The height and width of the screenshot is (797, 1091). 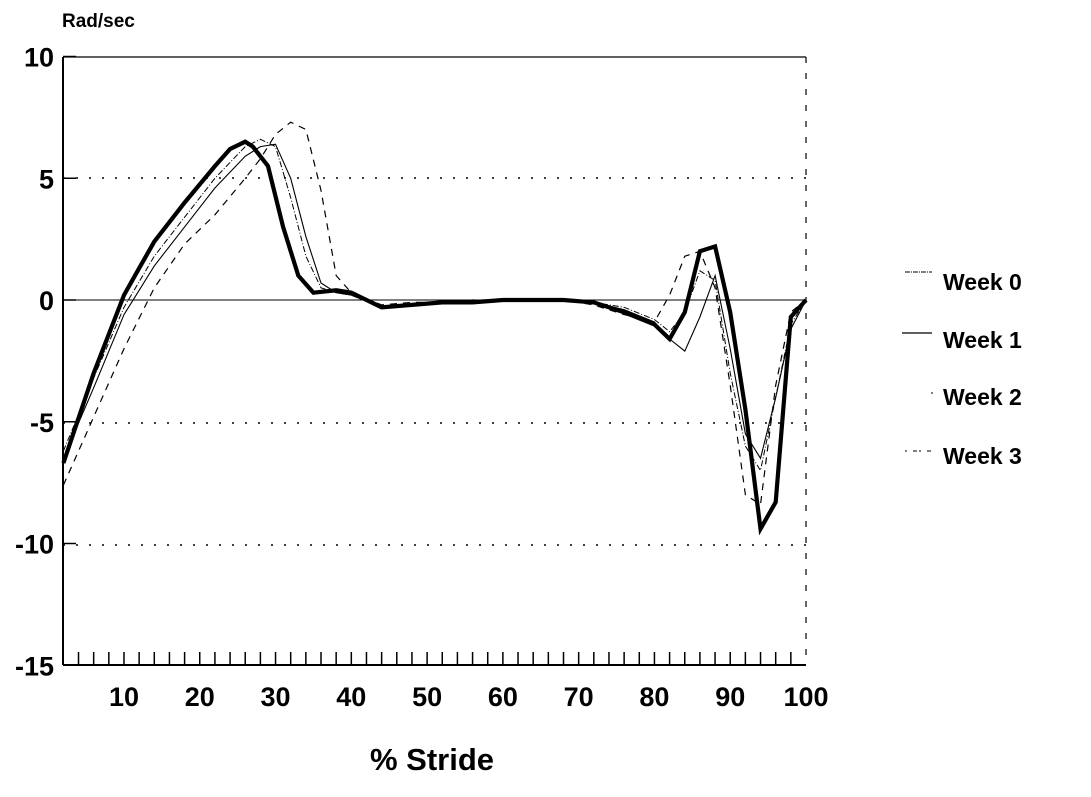 I want to click on x-tick-label: 90, so click(x=730, y=697).